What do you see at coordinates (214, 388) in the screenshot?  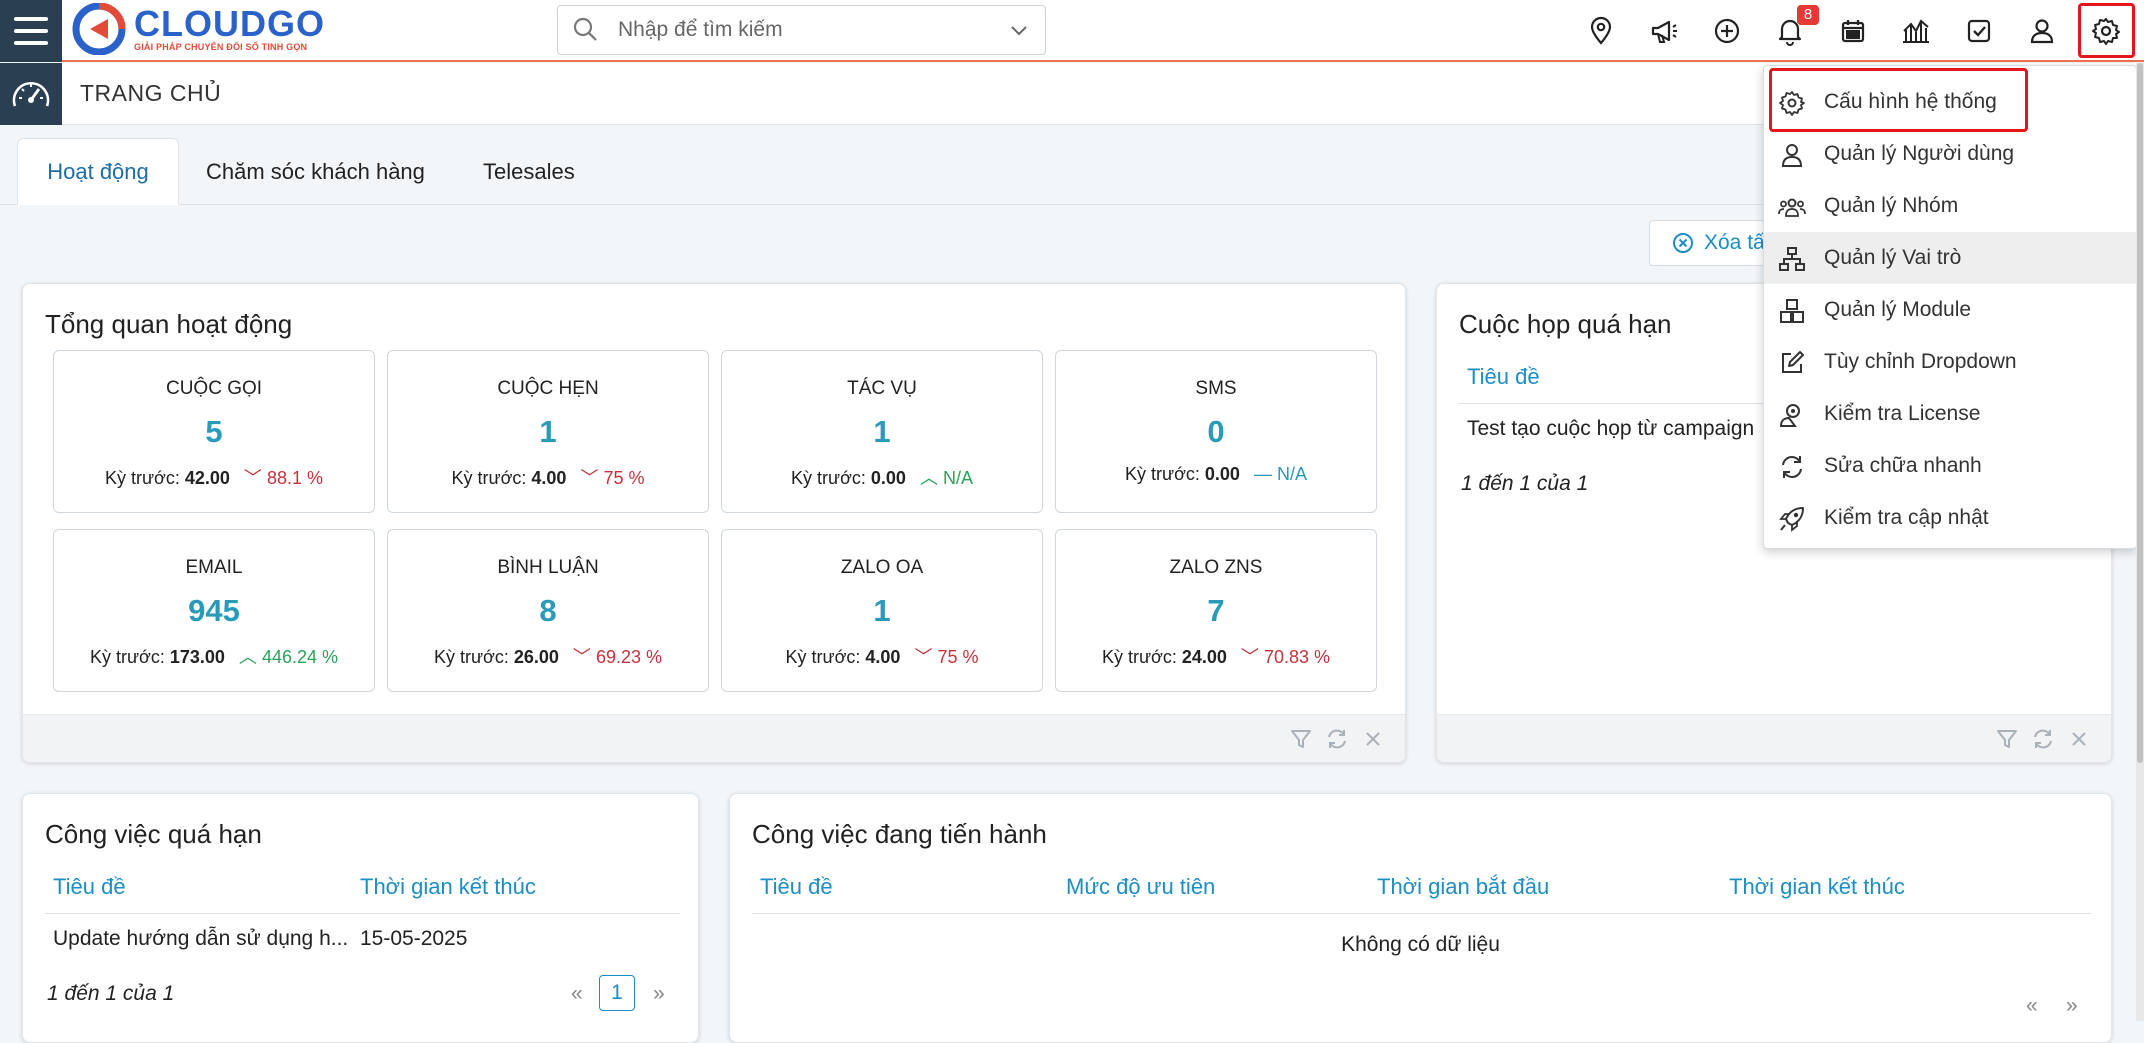 I see `stat-label: CUỘC GỌI` at bounding box center [214, 388].